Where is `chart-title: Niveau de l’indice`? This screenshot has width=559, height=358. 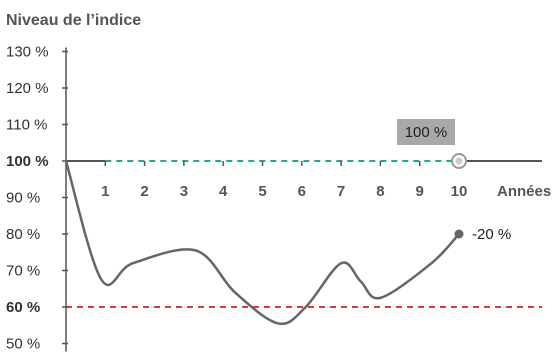
chart-title: Niveau de l’indice is located at coordinates (73, 20).